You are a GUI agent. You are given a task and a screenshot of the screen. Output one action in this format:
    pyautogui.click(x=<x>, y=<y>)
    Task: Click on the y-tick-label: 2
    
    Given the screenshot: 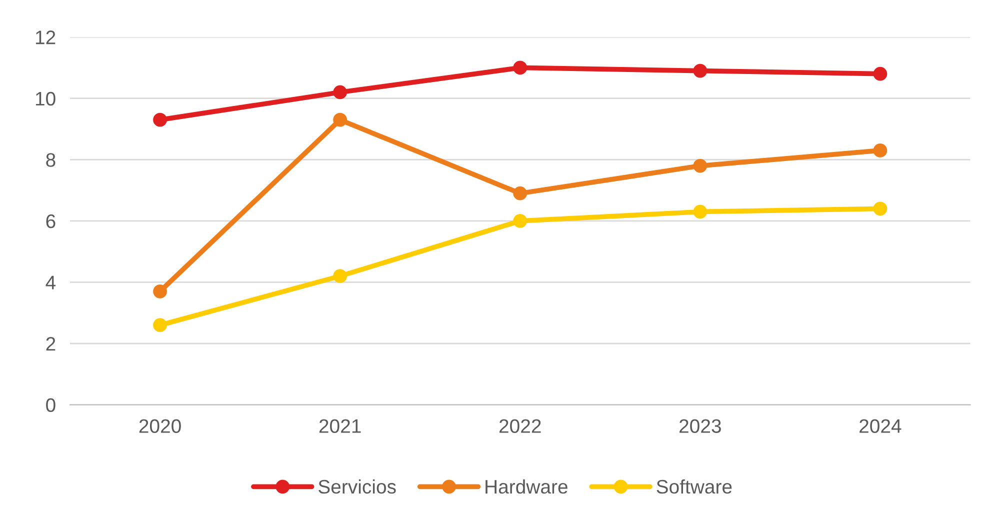 What is the action you would take?
    pyautogui.click(x=51, y=343)
    